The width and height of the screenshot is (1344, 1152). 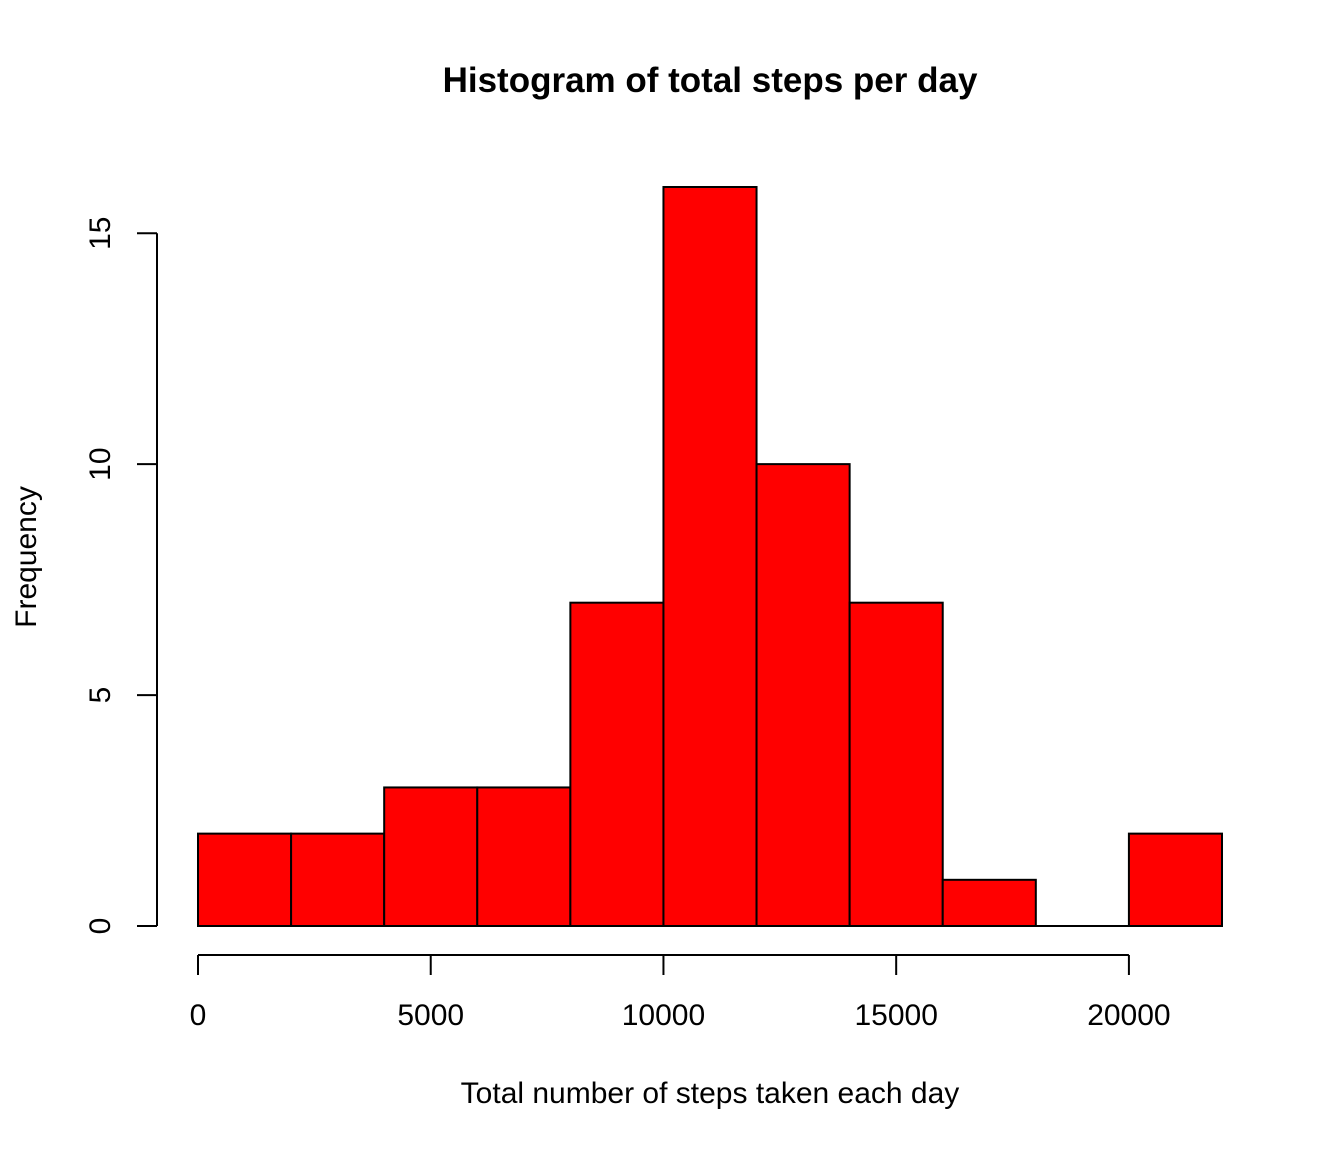 What do you see at coordinates (663, 1015) in the screenshot?
I see `x-tick-label: 10000` at bounding box center [663, 1015].